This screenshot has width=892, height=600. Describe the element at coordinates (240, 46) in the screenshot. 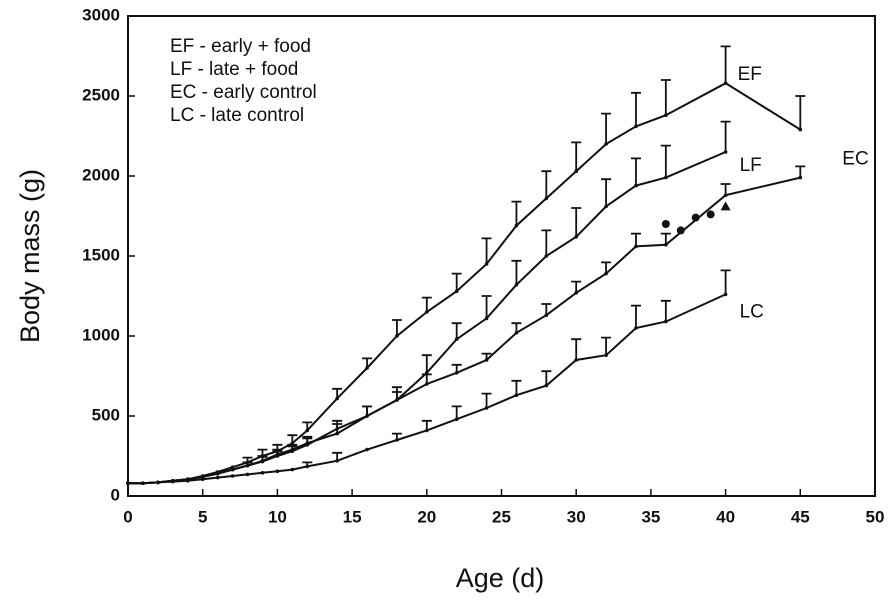

I see `legend-entry: EF - early + food` at that location.